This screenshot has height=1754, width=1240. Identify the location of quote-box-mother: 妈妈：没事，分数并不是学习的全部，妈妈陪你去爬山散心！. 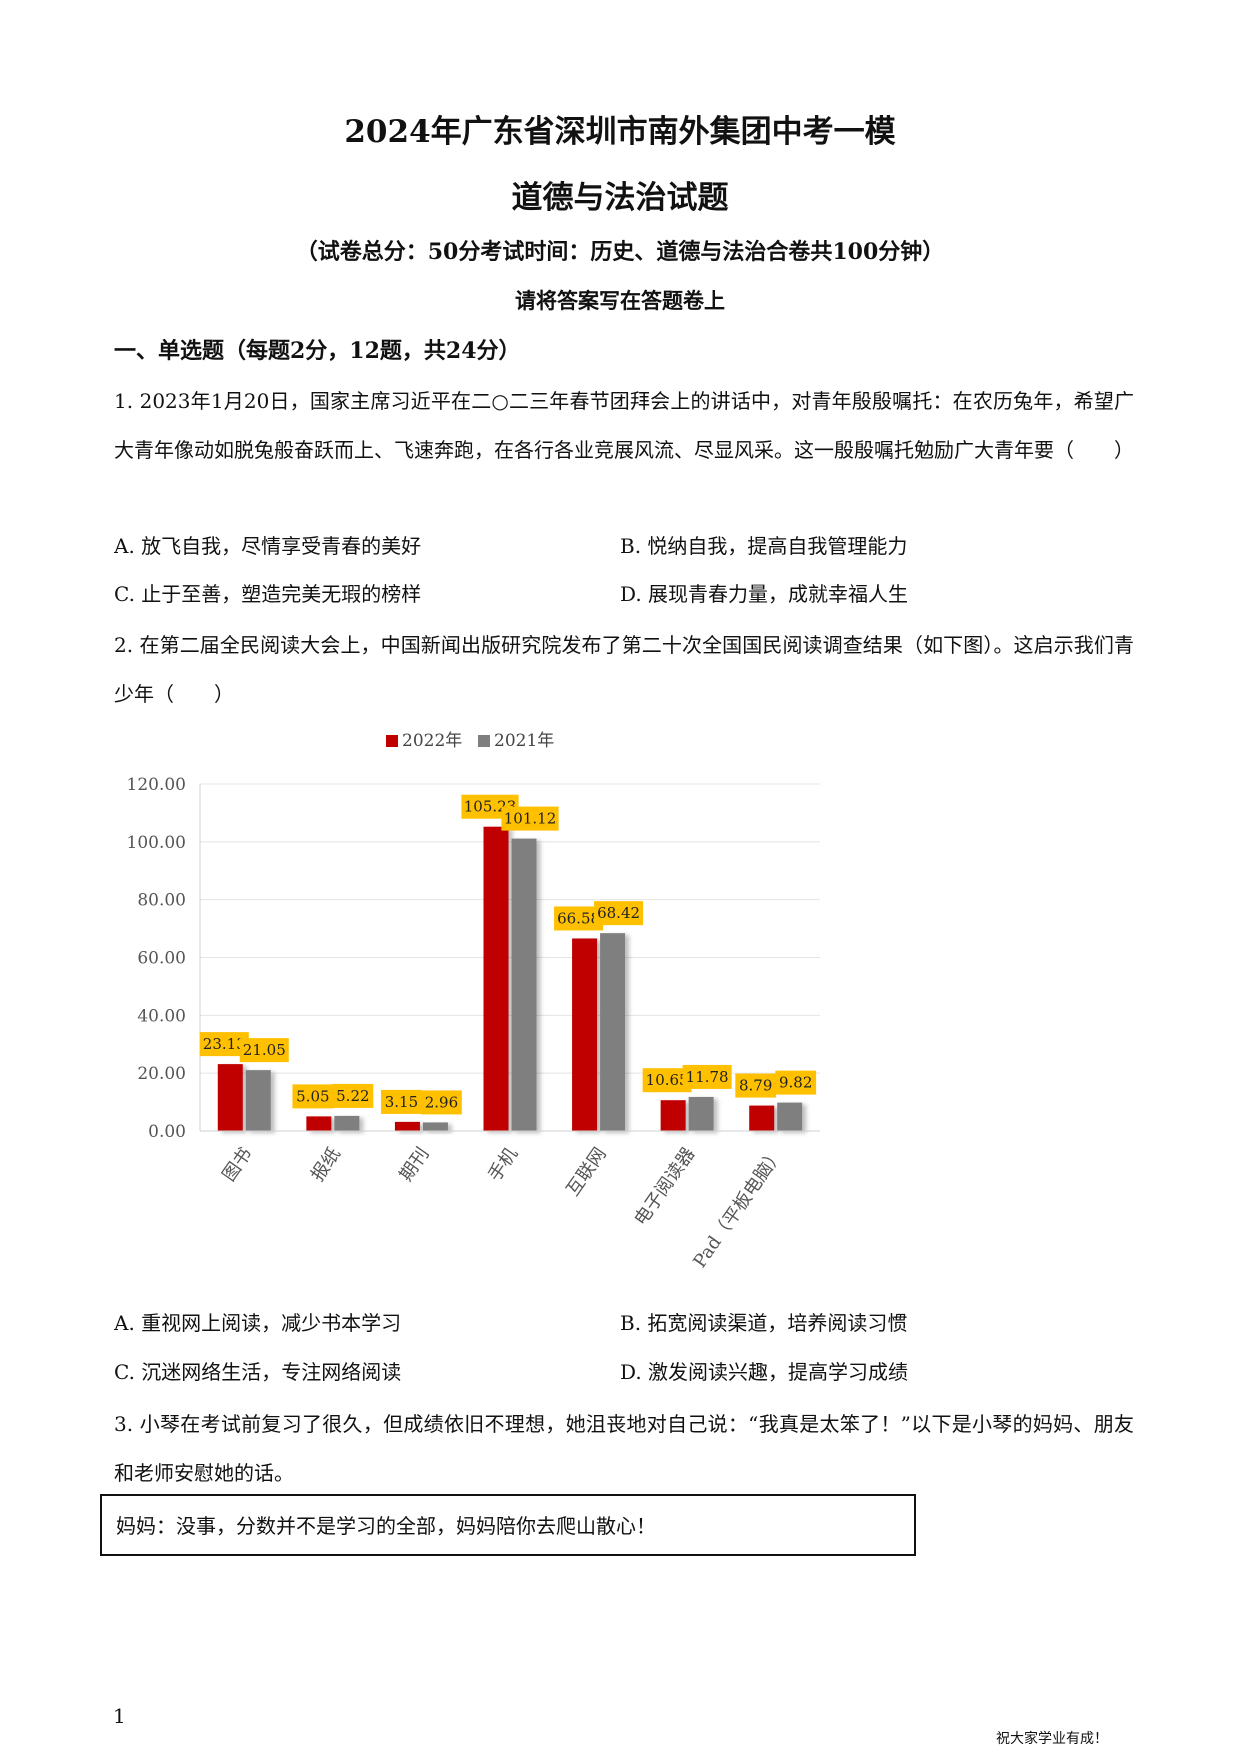
(508, 1525).